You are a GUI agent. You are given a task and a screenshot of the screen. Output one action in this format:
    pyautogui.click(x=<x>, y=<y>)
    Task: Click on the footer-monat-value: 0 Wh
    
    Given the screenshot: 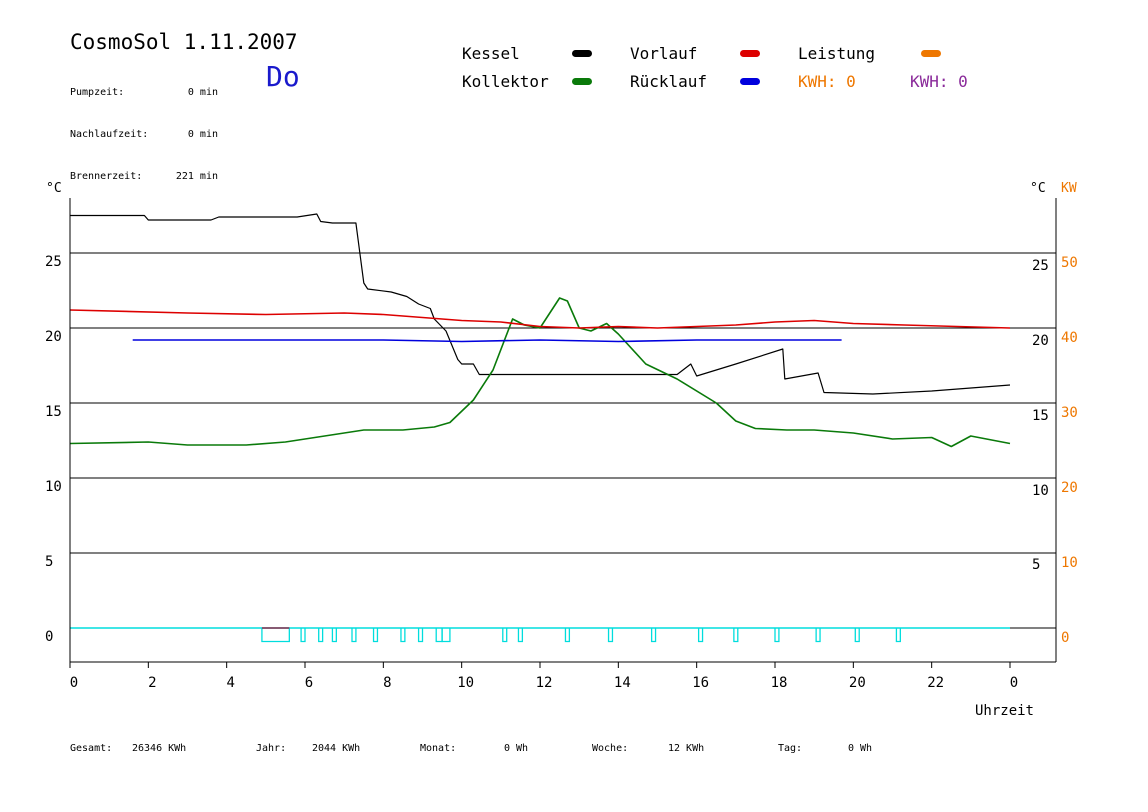 What is the action you would take?
    pyautogui.click(x=516, y=748)
    